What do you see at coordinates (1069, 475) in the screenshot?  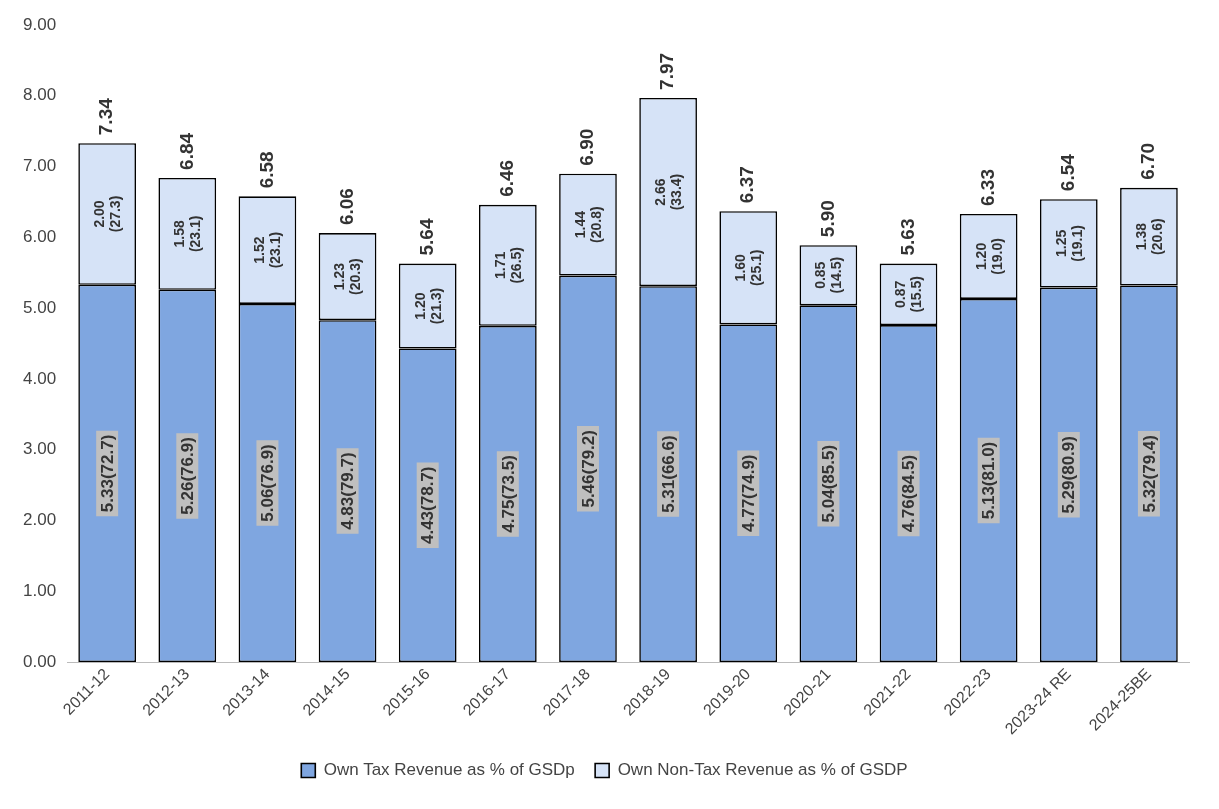 I see `data-label: 5.29(80.9)` at bounding box center [1069, 475].